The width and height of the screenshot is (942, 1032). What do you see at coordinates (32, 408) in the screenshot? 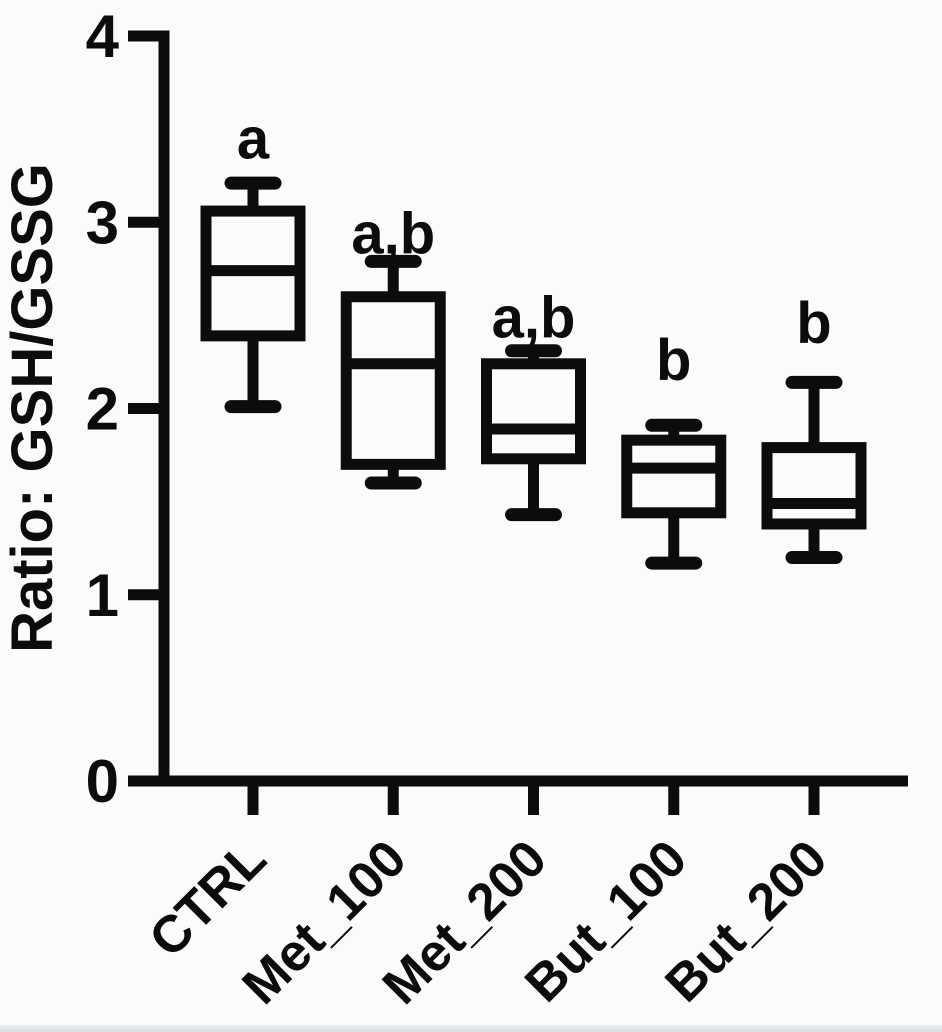
I see `y-axis-title: Ratio: GSH/GSSG` at bounding box center [32, 408].